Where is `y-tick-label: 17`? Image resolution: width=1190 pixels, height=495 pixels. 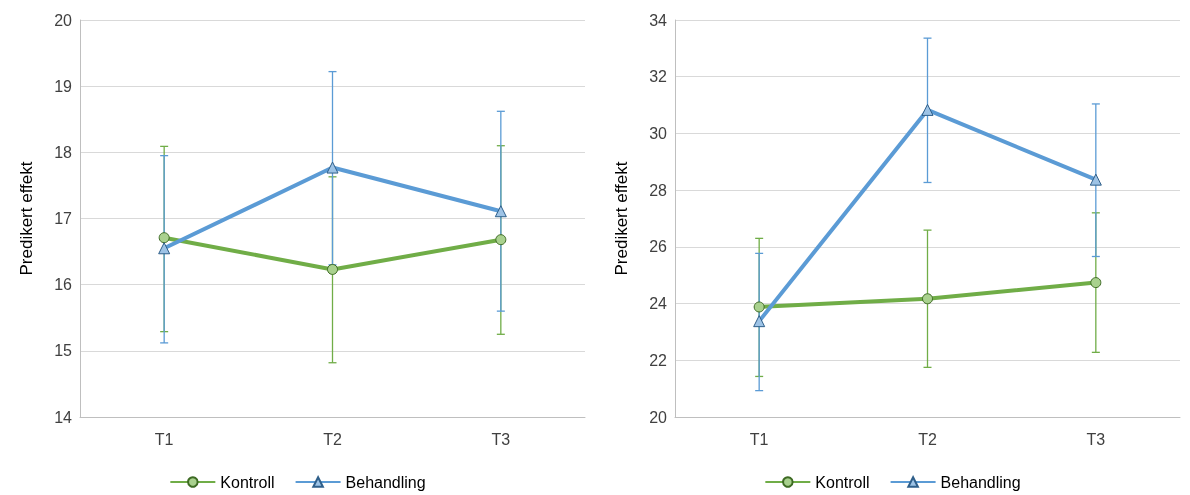
y-tick-label: 17 is located at coordinates (63, 218).